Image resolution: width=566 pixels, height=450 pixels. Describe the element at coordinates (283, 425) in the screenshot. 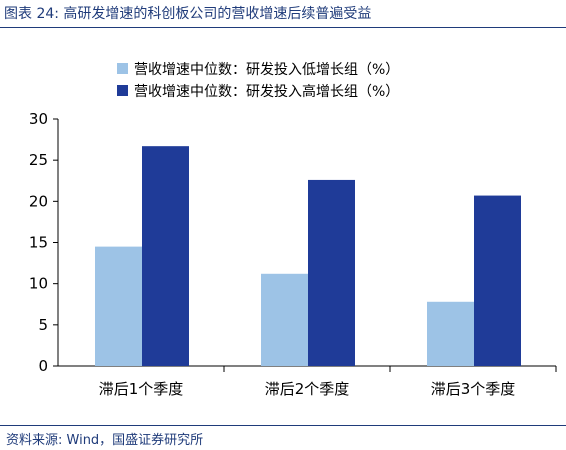

I see `source-divider` at that location.